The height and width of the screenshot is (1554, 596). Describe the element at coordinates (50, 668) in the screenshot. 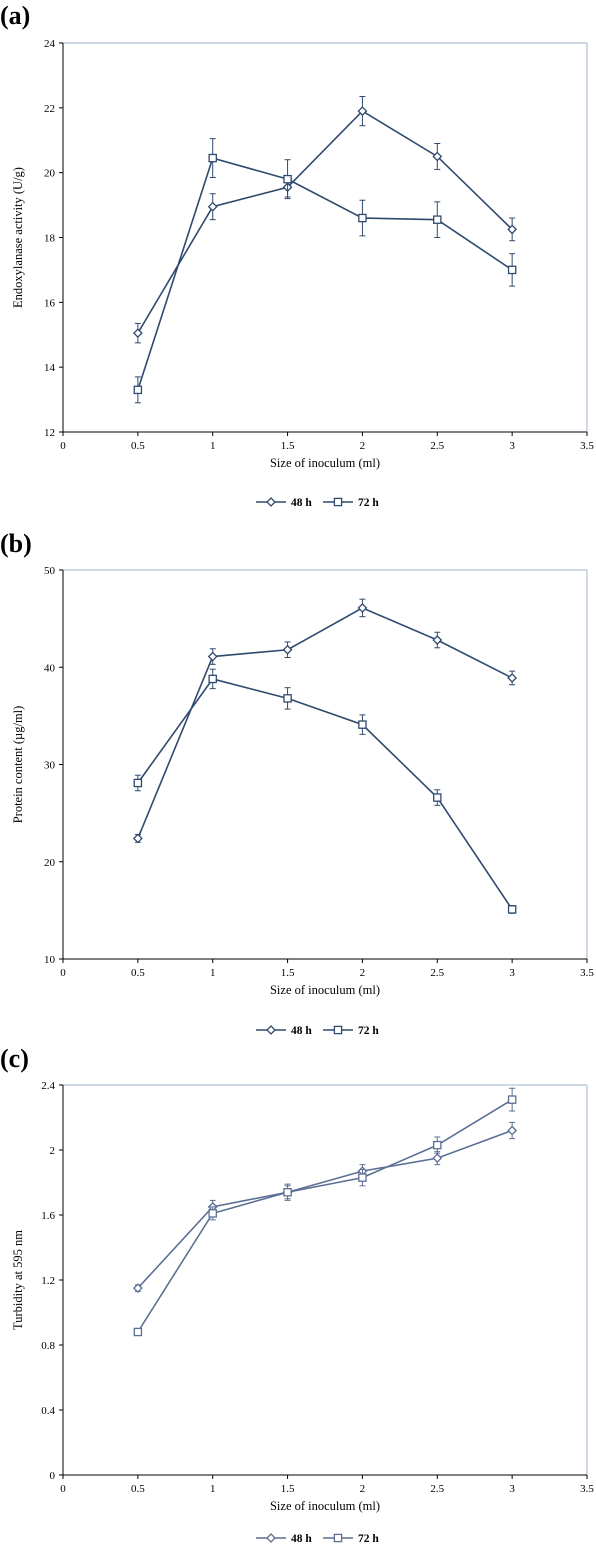

I see `y-tick-label: 40` at that location.